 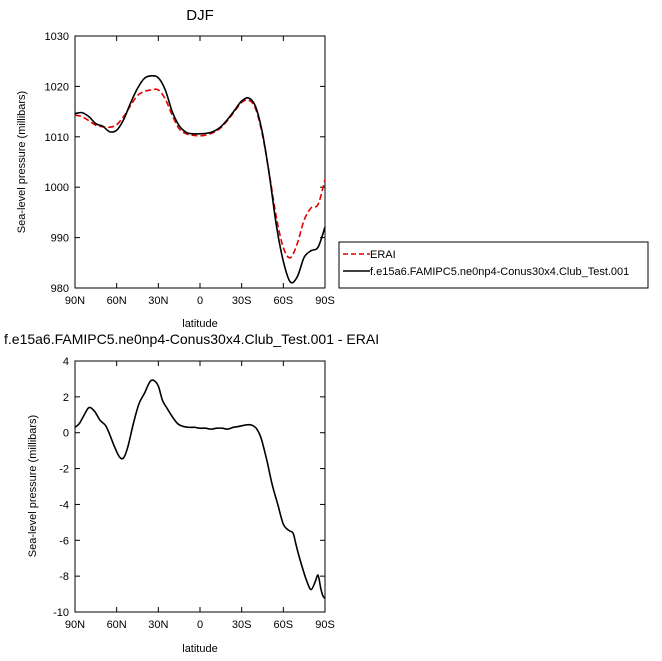 I want to click on y-tick-label: -8, so click(x=64, y=577).